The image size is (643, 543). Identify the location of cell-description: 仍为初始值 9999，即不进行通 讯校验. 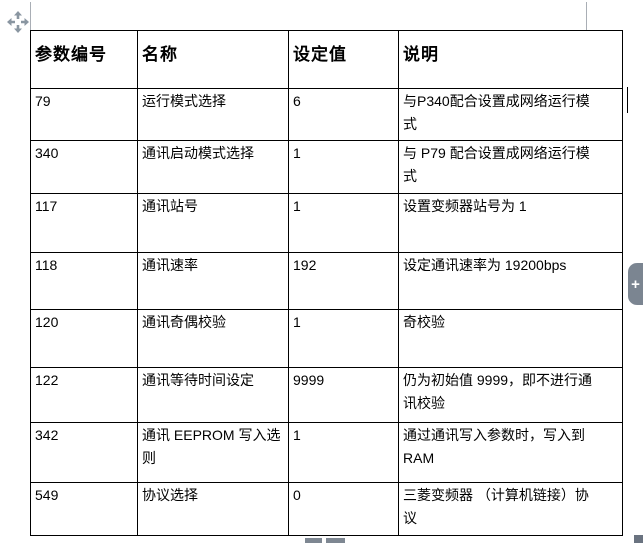
(510, 395).